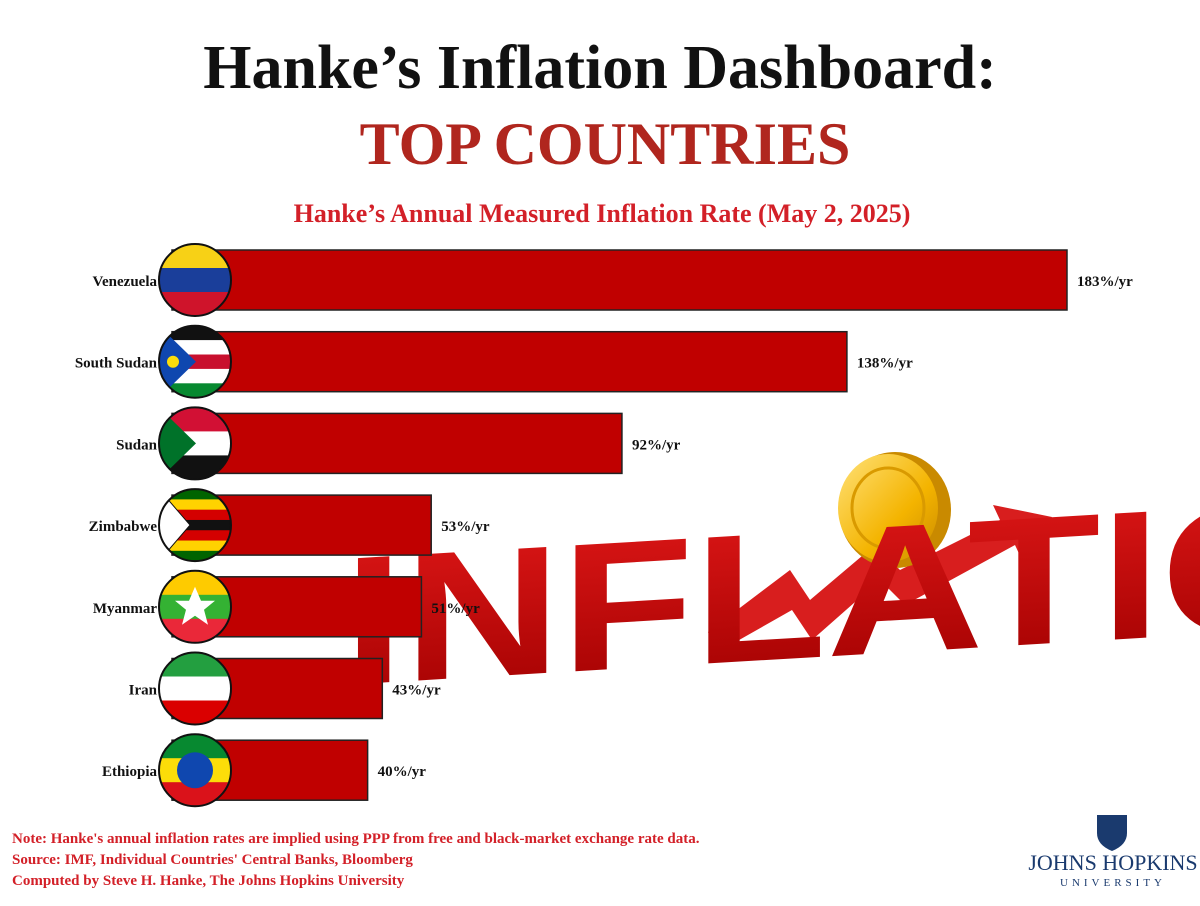 This screenshot has width=1200, height=906. What do you see at coordinates (130, 772) in the screenshot?
I see `category-label: Ethiopia` at bounding box center [130, 772].